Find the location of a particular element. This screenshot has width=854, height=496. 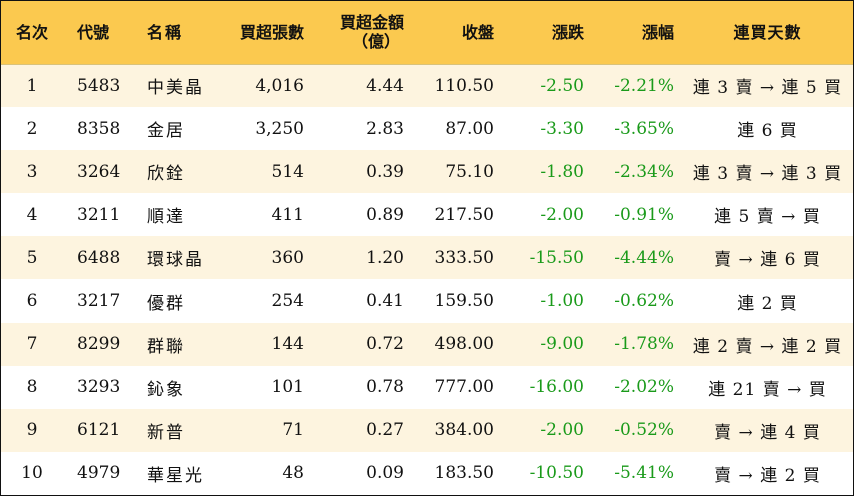

cell-close: 87.00 is located at coordinates (469, 128).